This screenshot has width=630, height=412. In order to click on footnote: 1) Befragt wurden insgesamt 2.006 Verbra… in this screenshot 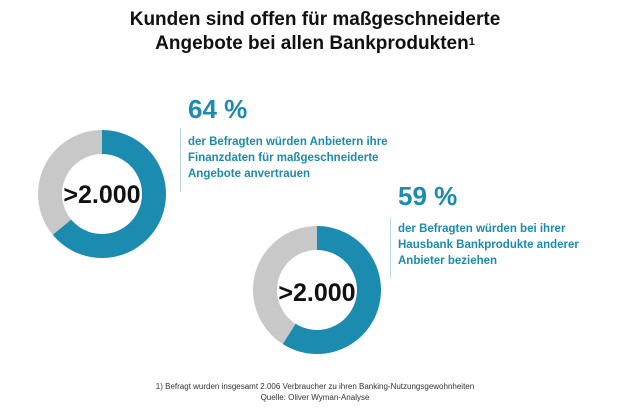, I will do `click(315, 386)`.